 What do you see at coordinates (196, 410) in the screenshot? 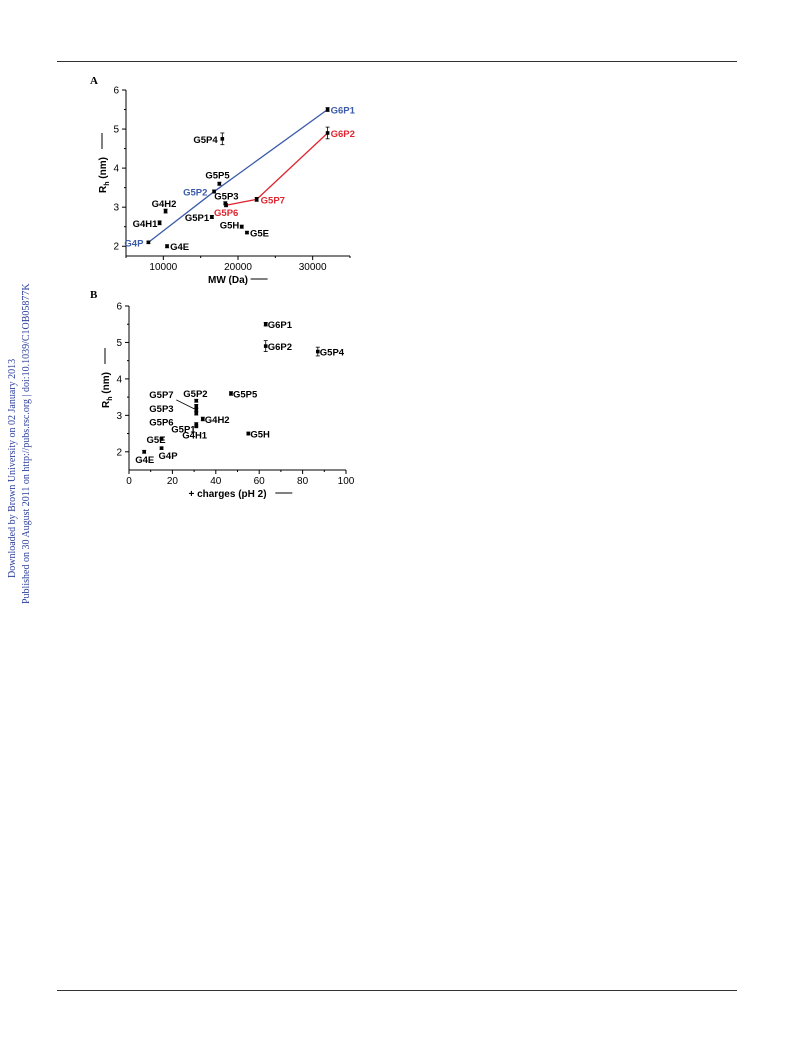
I see `point-g5p3` at bounding box center [196, 410].